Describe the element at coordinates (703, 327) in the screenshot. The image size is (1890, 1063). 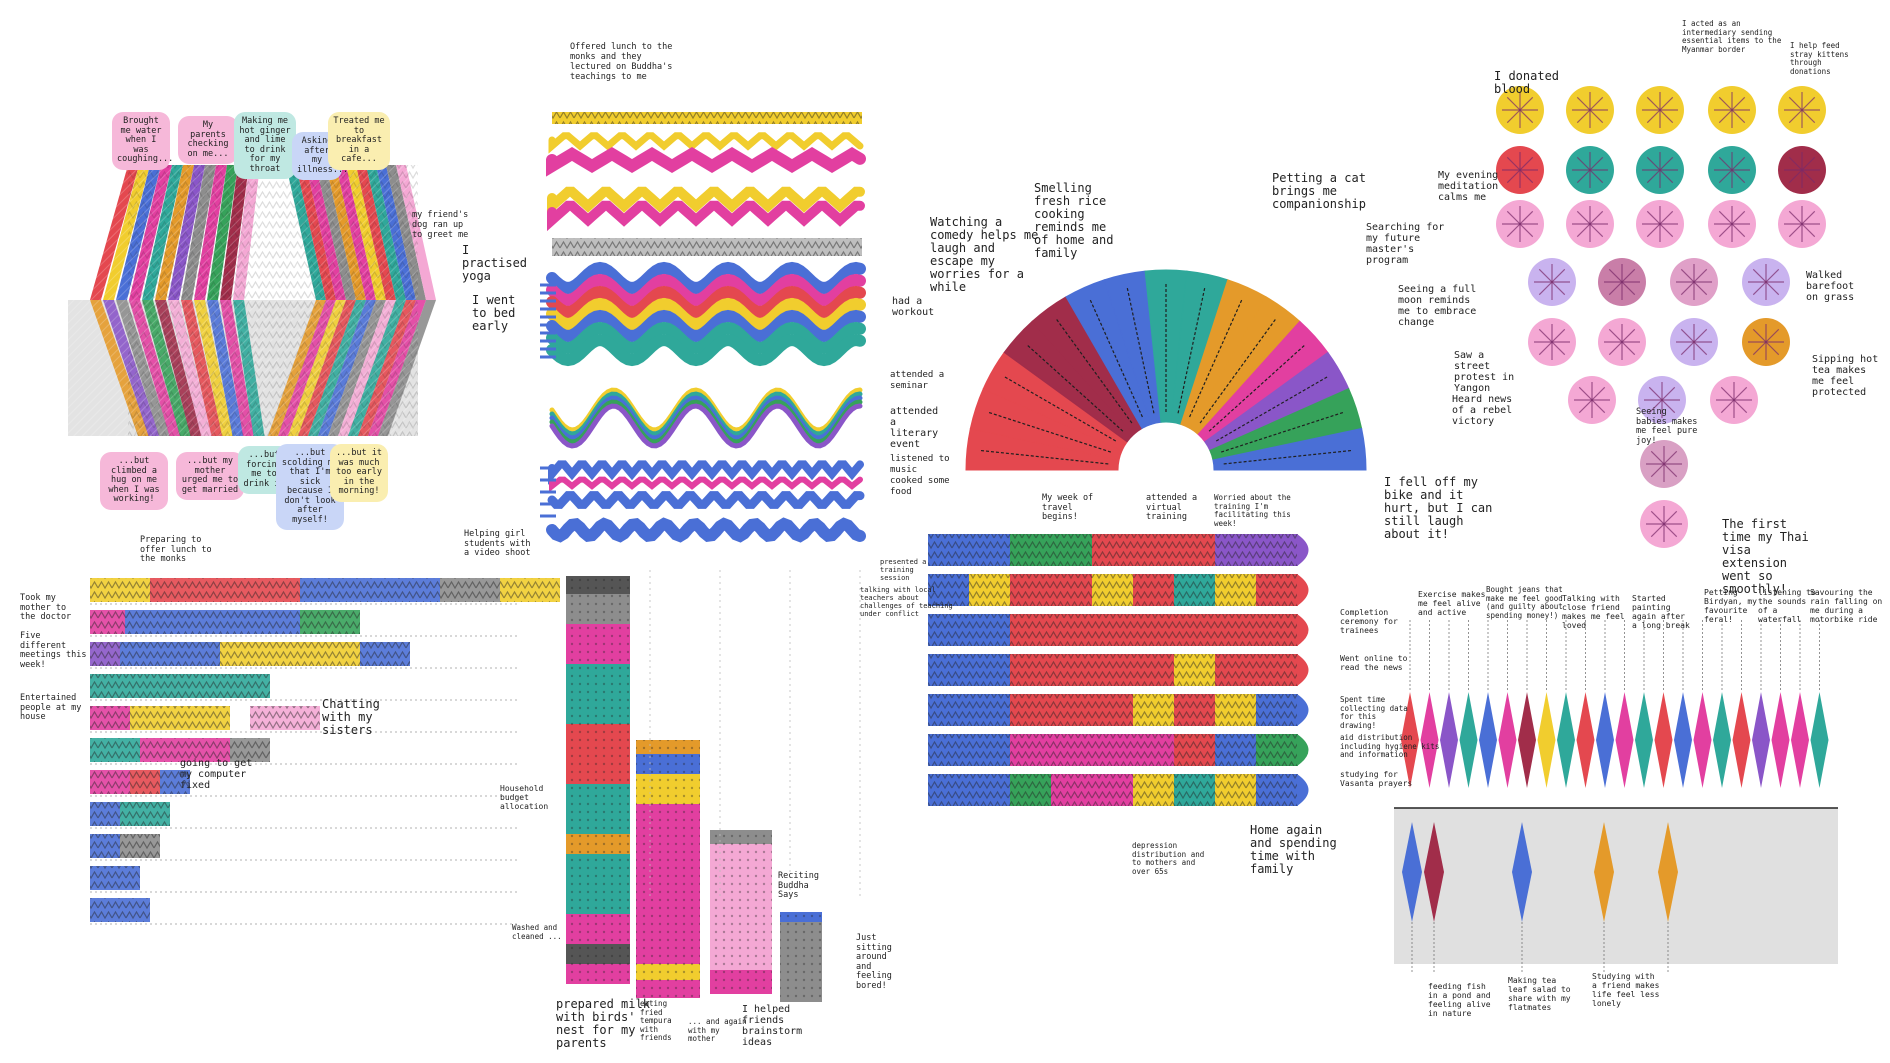
I see `panel2-ribbons` at that location.